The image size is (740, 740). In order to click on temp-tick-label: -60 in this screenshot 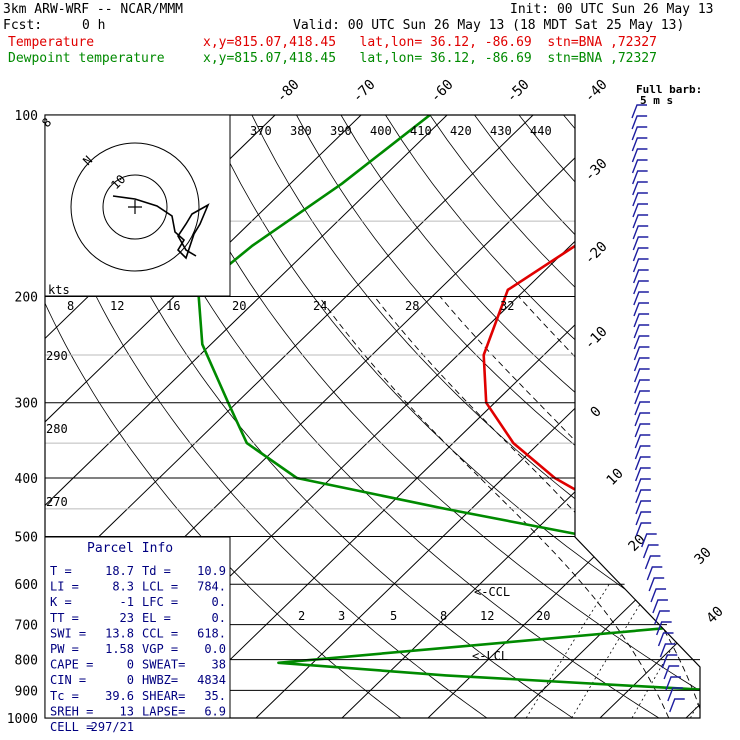, I will do `click(442, 91)`.